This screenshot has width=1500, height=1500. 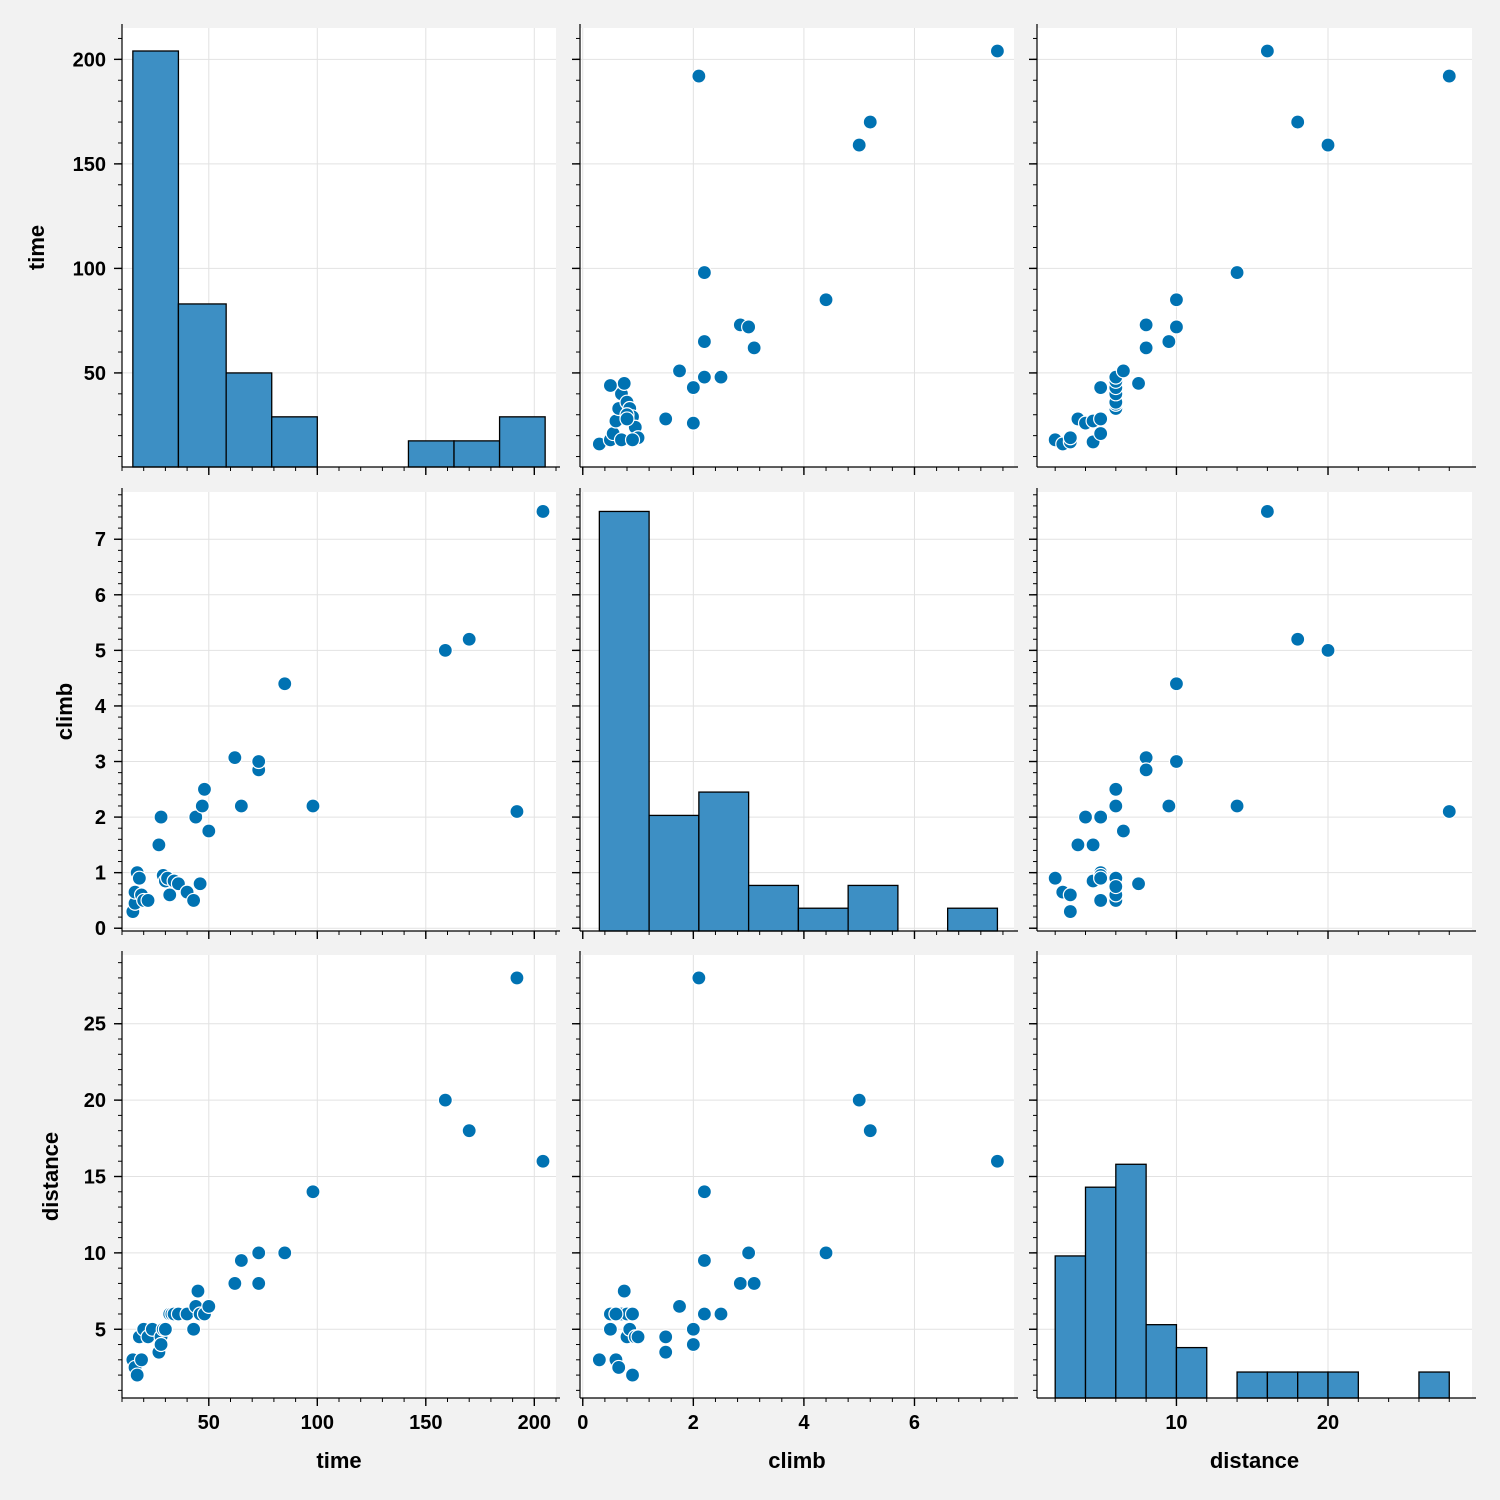 I want to click on y-axis-label: time, so click(x=36, y=247).